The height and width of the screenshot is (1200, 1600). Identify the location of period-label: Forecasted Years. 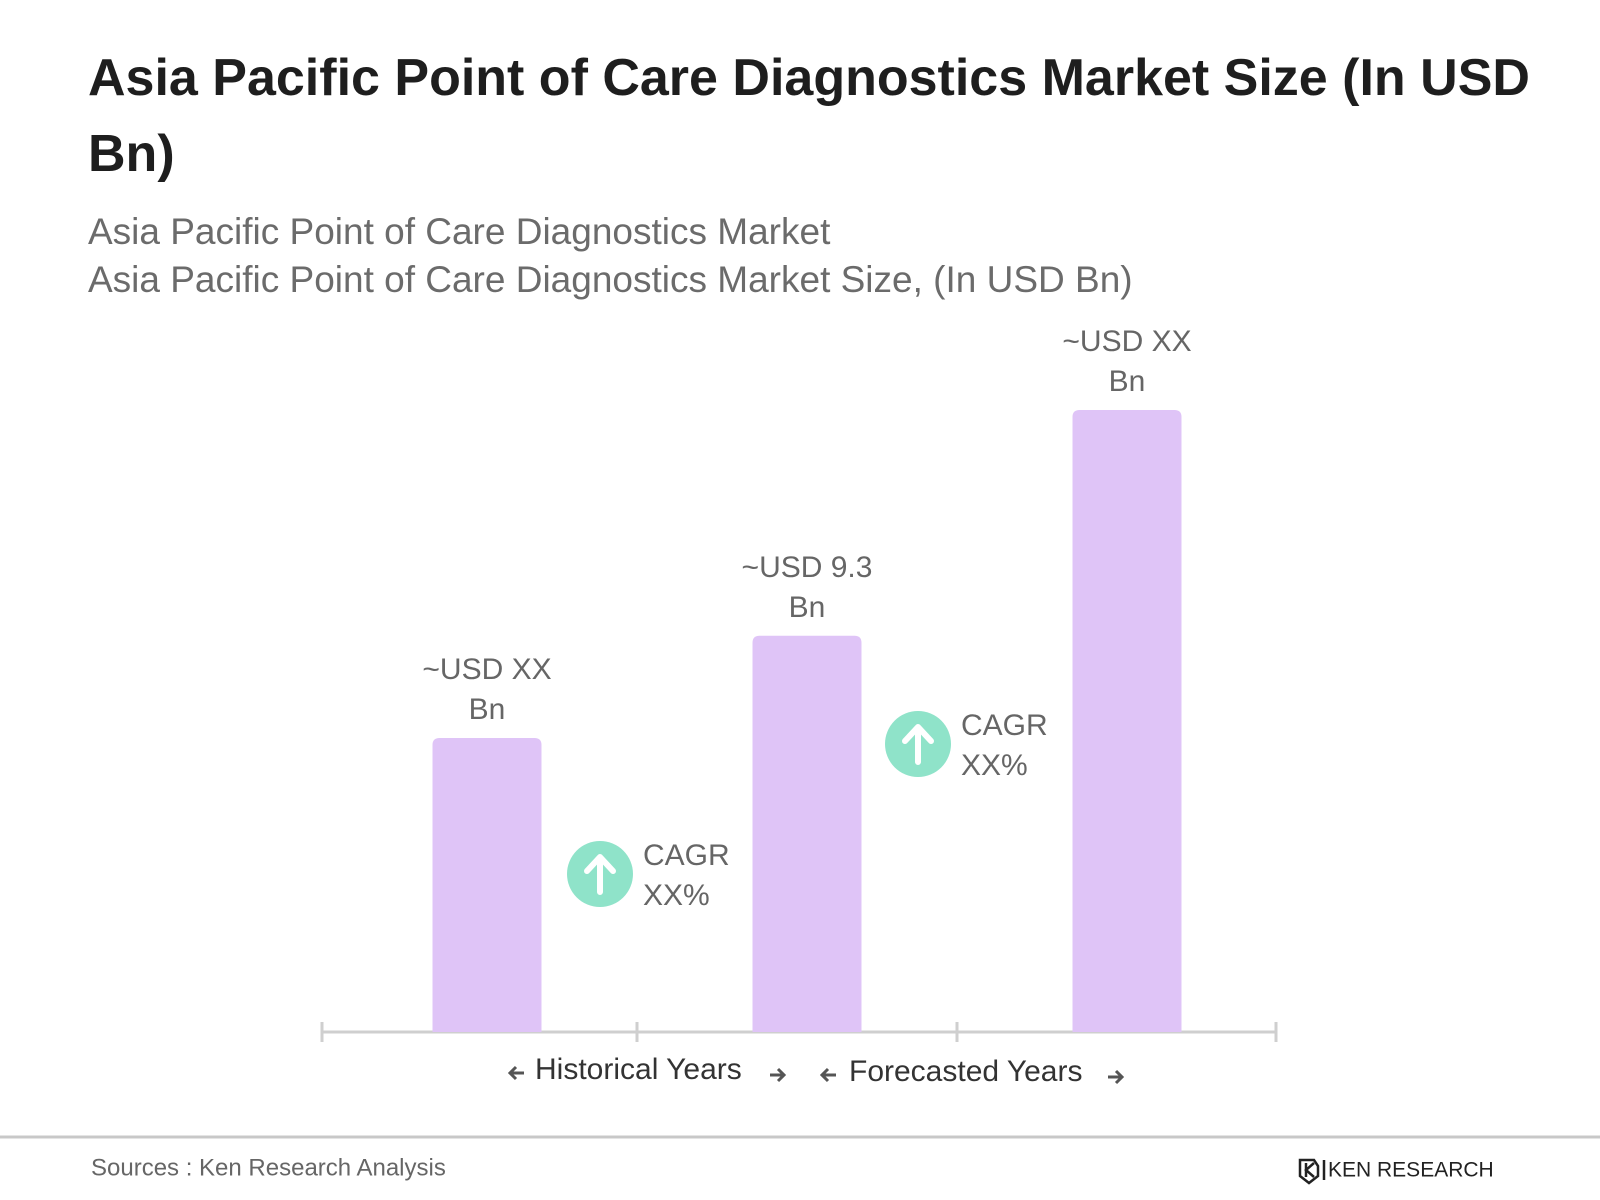
(966, 1071).